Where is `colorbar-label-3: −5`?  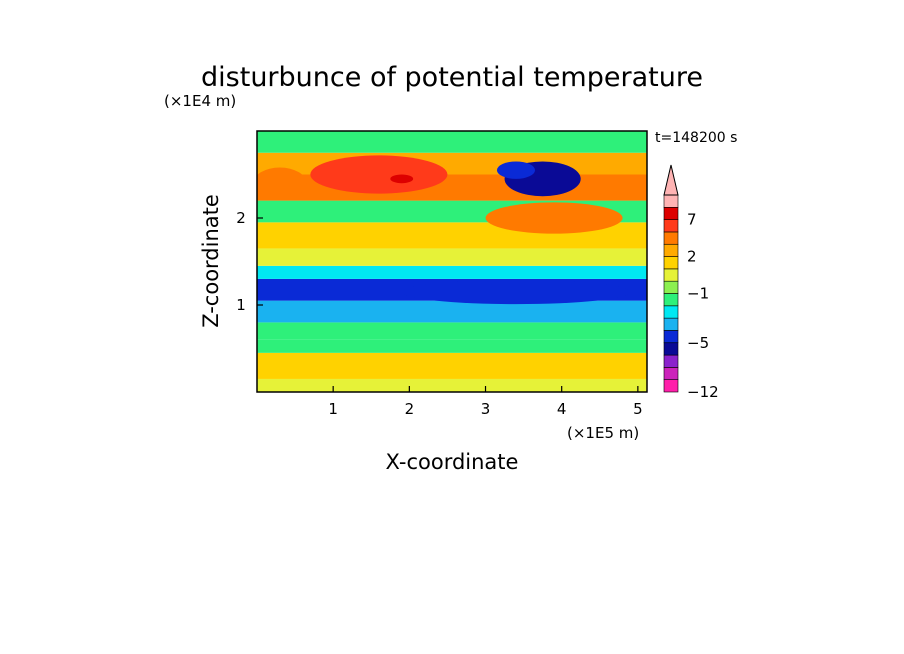
colorbar-label-3: −5 is located at coordinates (698, 343).